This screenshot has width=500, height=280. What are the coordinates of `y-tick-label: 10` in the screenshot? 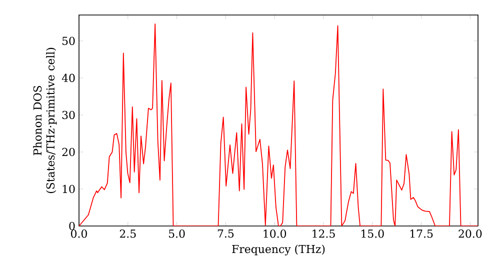 It's located at (68, 189).